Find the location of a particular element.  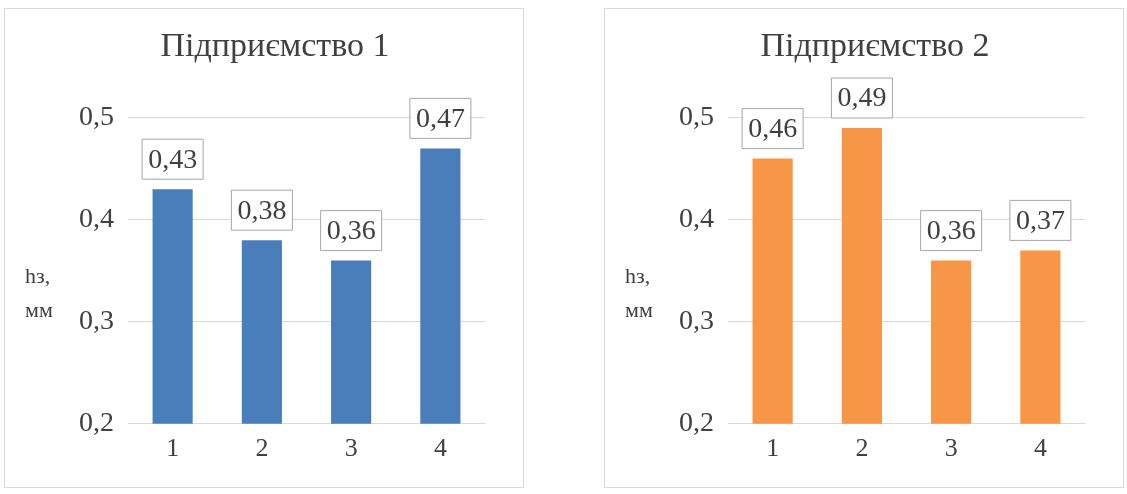

data-label: 0,43 is located at coordinates (173, 158).